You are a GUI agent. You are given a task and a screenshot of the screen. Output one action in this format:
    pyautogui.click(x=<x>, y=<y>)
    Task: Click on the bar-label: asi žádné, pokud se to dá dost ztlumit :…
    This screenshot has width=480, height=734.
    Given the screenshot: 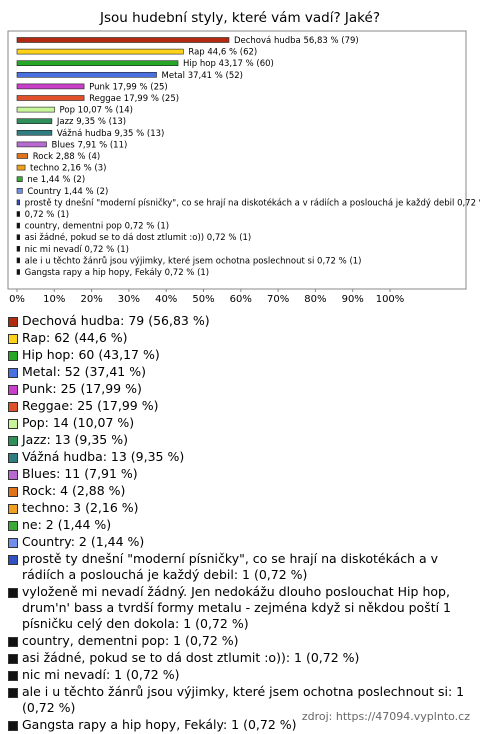 What is the action you would take?
    pyautogui.click(x=138, y=237)
    